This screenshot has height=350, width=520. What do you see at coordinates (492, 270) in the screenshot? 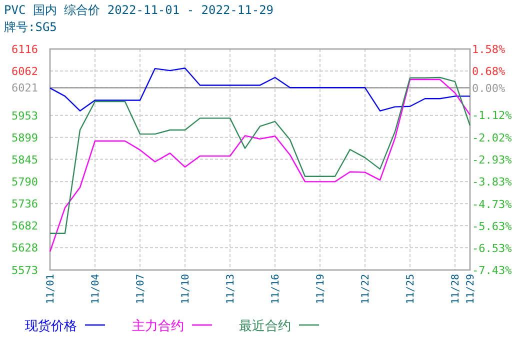
I see `y2-tick-label: -7.43%` at bounding box center [492, 270].